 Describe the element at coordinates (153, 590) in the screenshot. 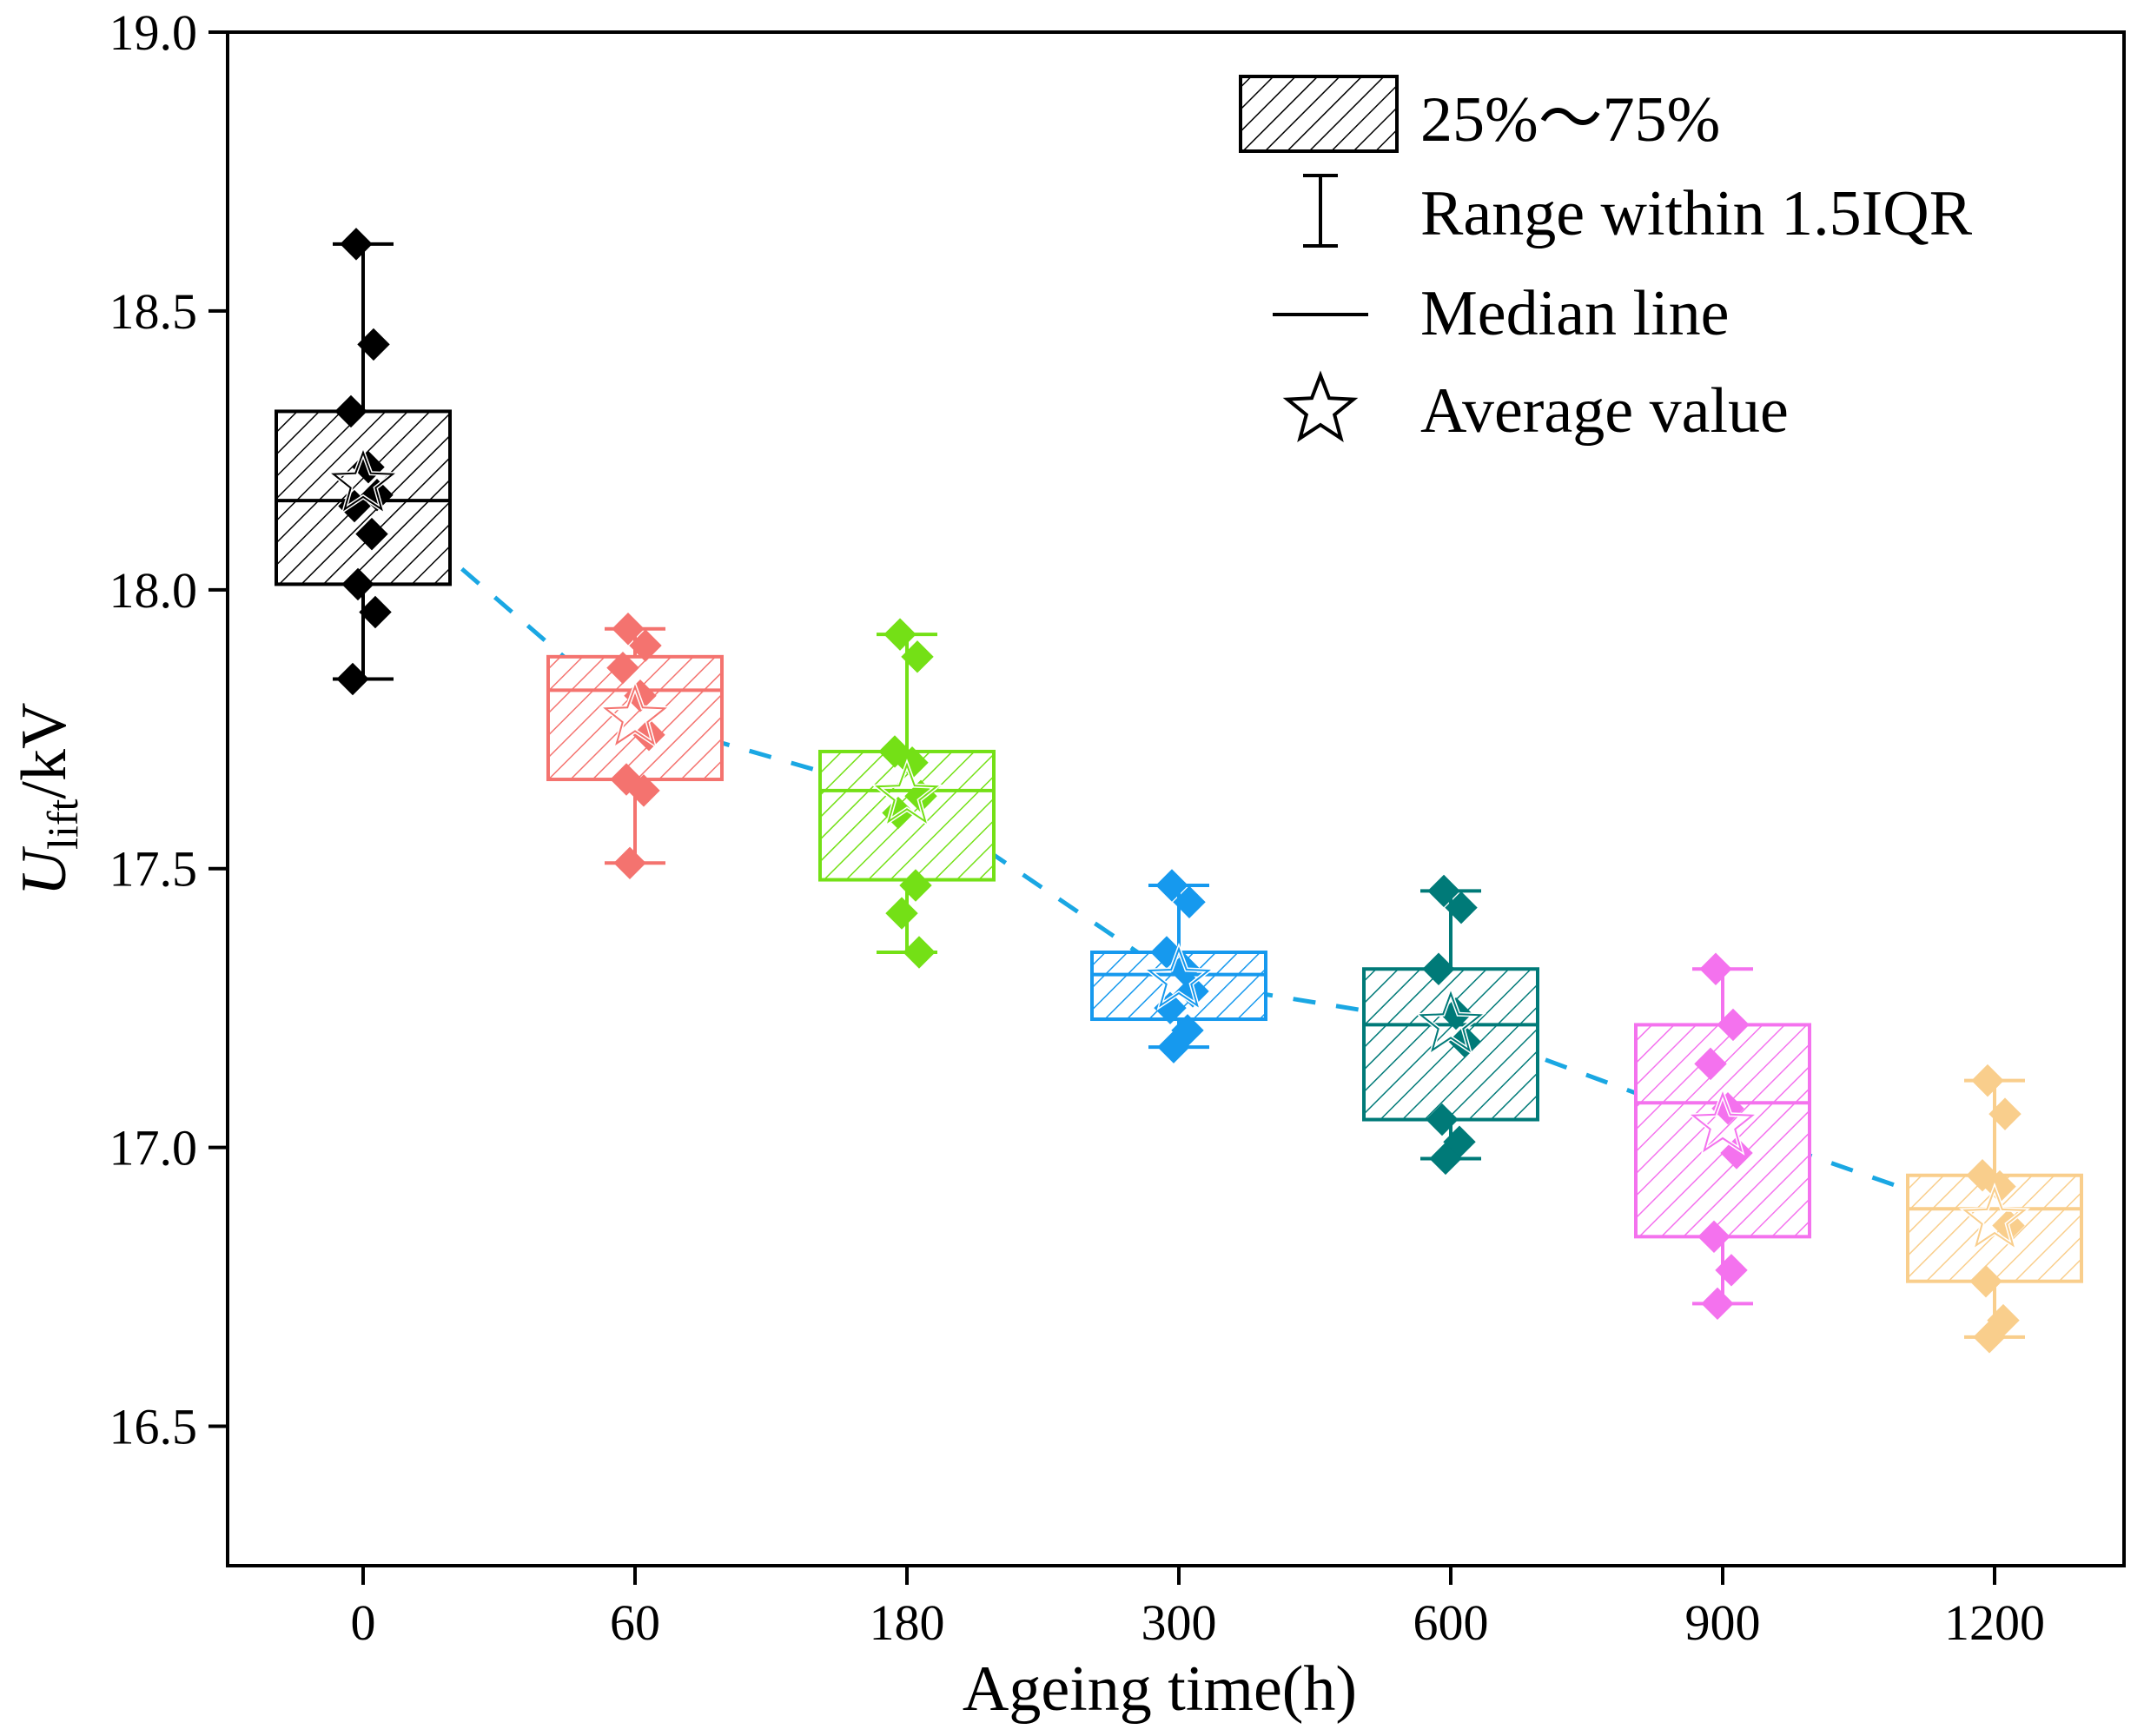

I see `y-tick-label: 18.0` at that location.